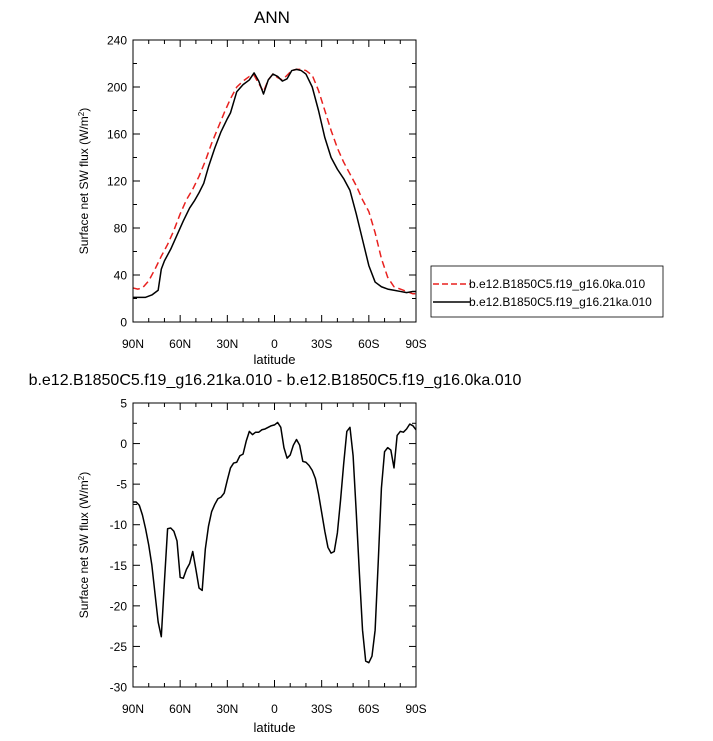 The width and height of the screenshot is (713, 741). Describe the element at coordinates (227, 344) in the screenshot. I see `top-xtick-label: 30N` at that location.